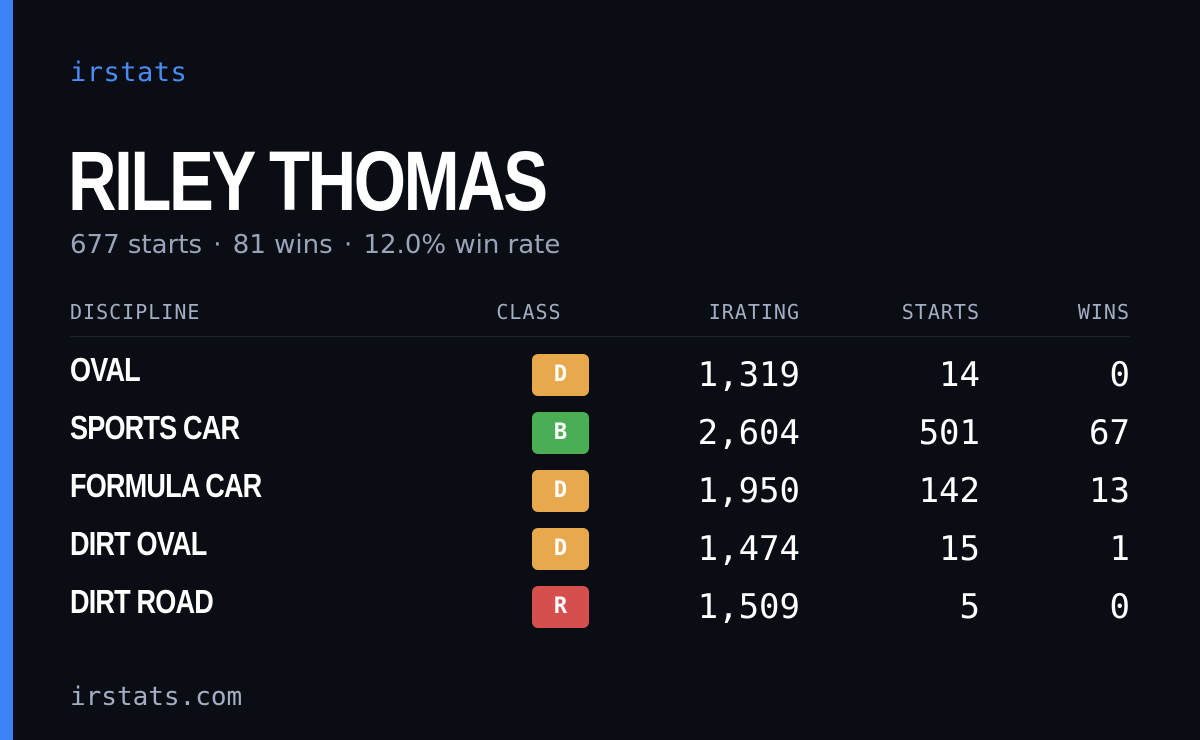  Describe the element at coordinates (949, 433) in the screenshot. I see `starts-value: 501` at that location.